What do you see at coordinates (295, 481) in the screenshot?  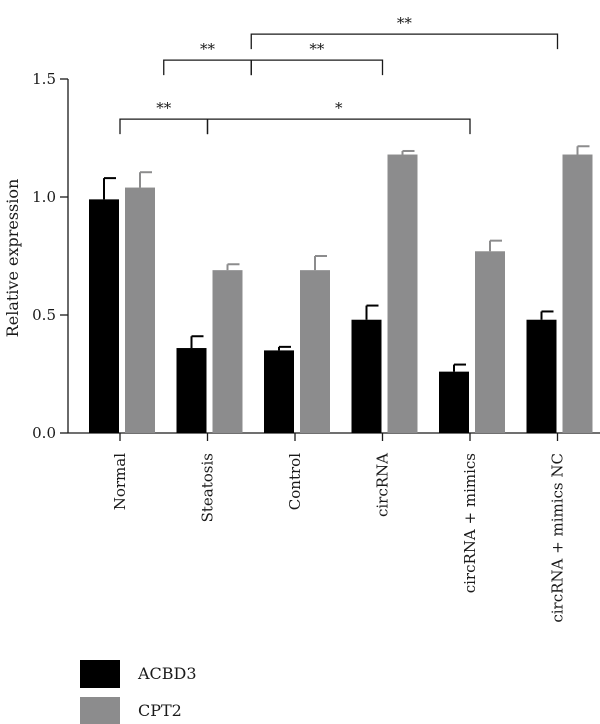 I see `x-tick-label: Control` at bounding box center [295, 481].